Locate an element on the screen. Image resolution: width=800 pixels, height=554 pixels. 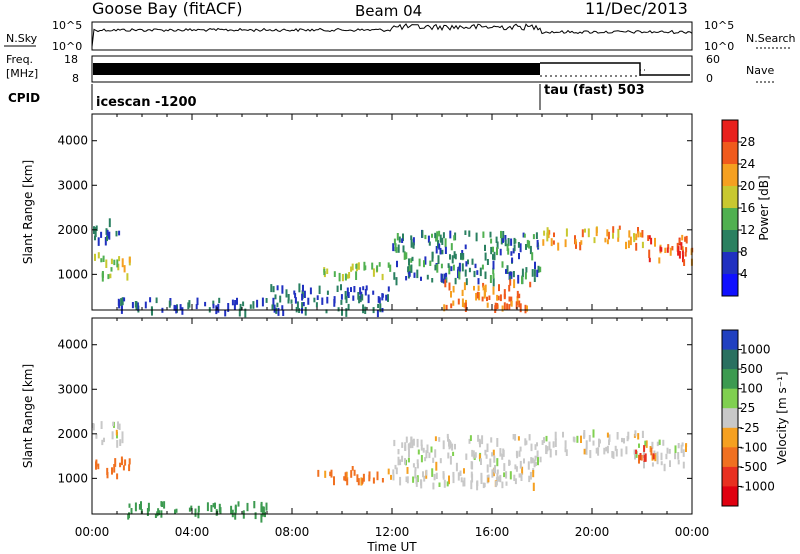
x-tick-label: 16:00 is located at coordinates (492, 532).